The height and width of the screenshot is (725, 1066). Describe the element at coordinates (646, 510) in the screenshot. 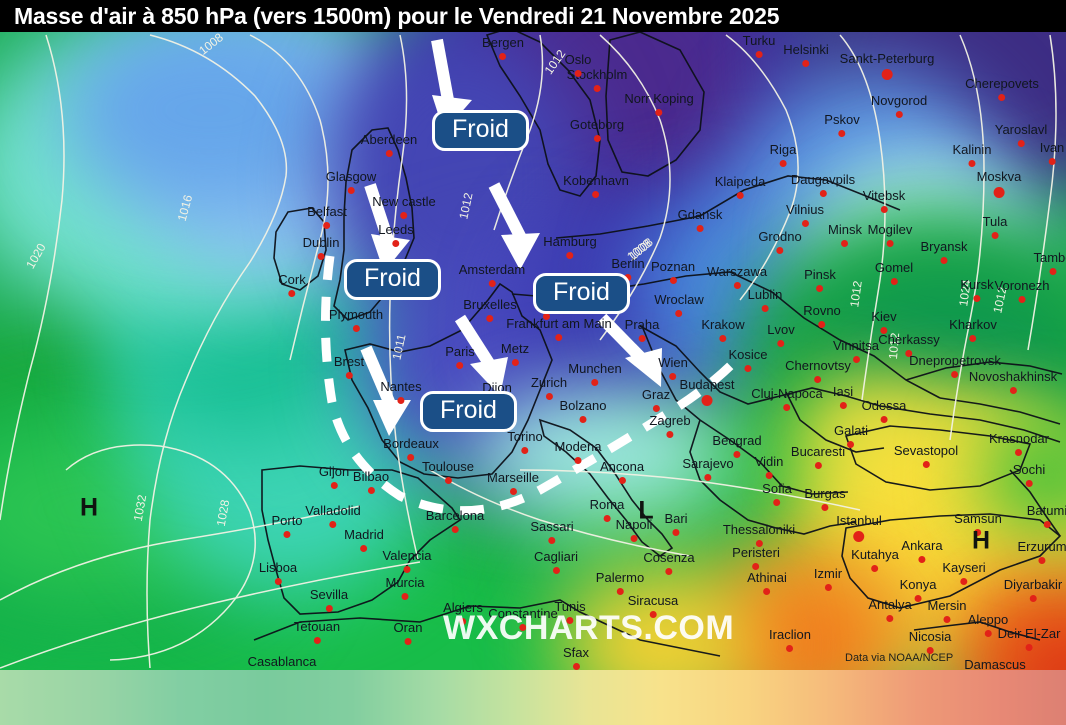

I see `pressure-center-low: L` at that location.